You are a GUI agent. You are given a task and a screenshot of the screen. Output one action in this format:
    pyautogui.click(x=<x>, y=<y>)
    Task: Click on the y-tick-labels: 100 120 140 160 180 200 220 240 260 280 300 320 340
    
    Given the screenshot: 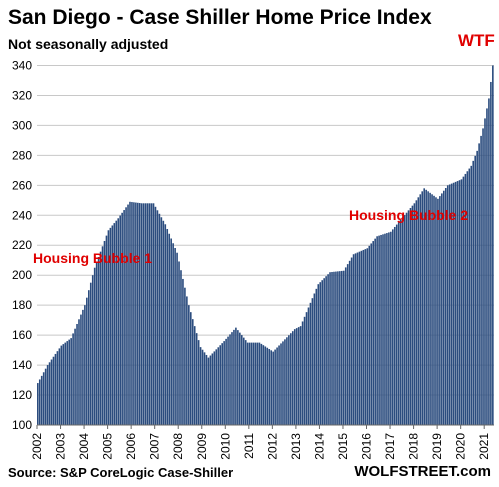 What is the action you would take?
    pyautogui.click(x=22, y=245)
    